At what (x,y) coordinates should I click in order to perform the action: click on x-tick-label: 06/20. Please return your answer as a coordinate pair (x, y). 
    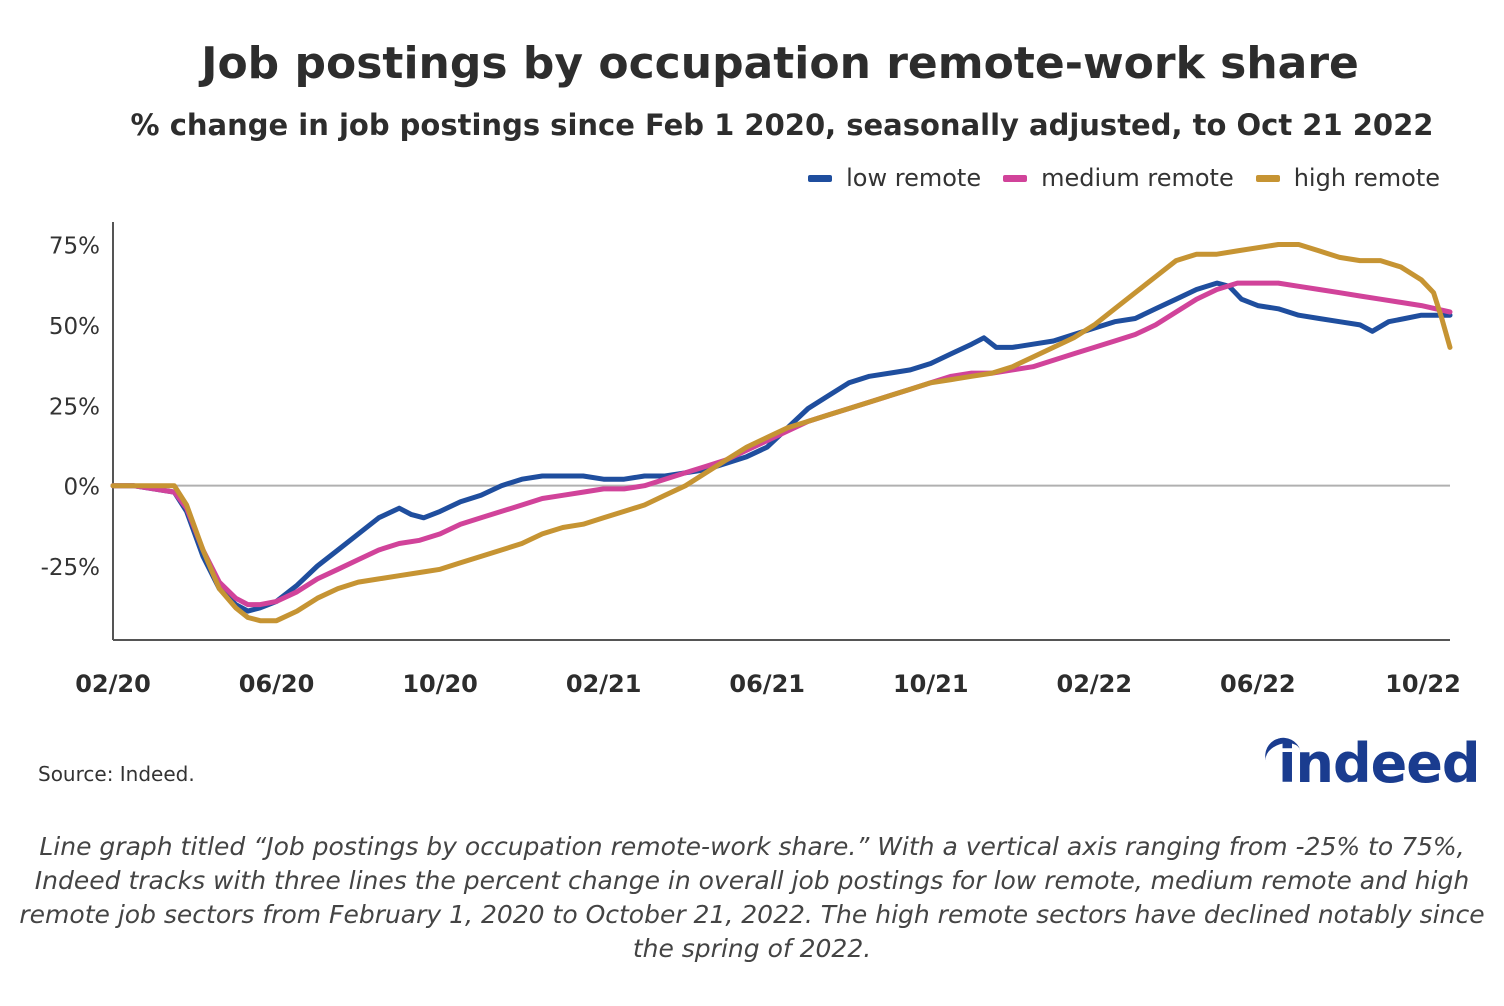
    Looking at the image, I should click on (277, 684).